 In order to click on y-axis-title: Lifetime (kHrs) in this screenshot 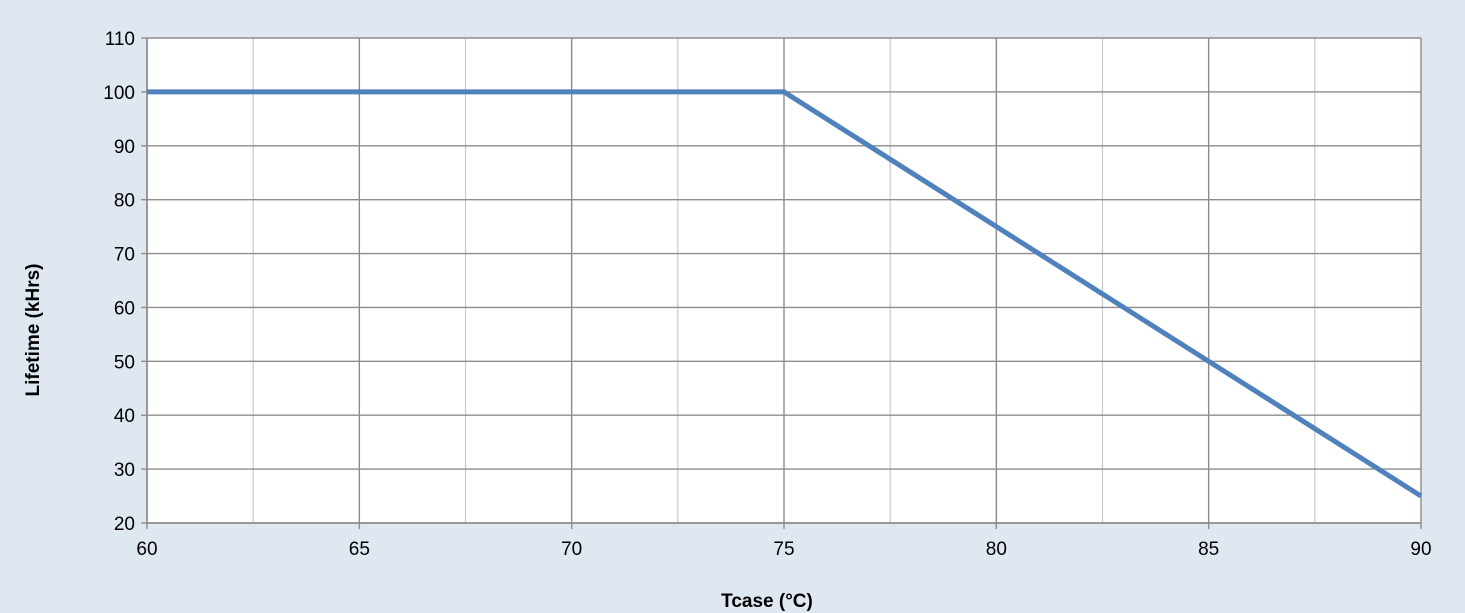, I will do `click(33, 329)`.